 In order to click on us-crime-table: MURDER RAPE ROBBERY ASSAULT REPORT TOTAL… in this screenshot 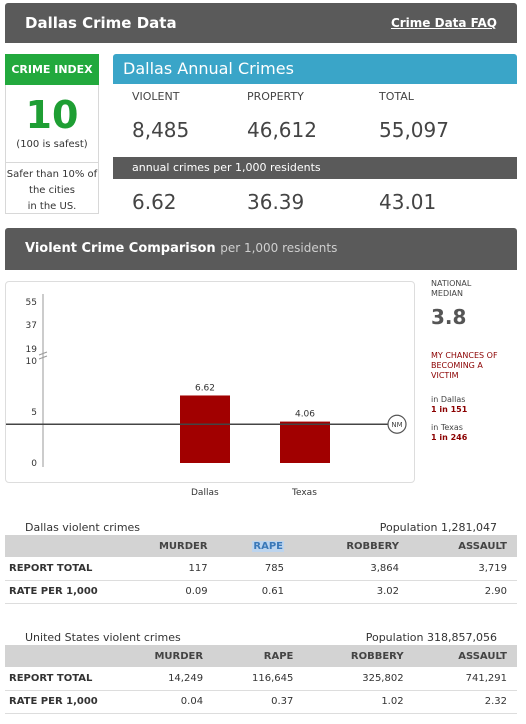, I will do `click(261, 679)`.